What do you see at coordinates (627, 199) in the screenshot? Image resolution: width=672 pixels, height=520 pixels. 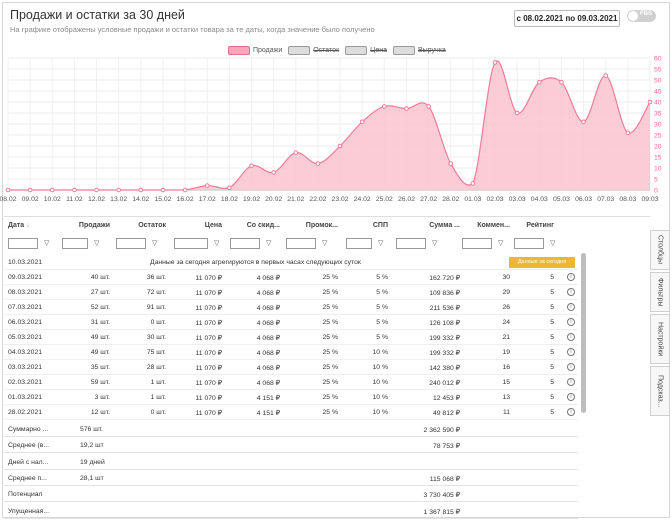 I see `x-tick-label: 08.03` at bounding box center [627, 199].